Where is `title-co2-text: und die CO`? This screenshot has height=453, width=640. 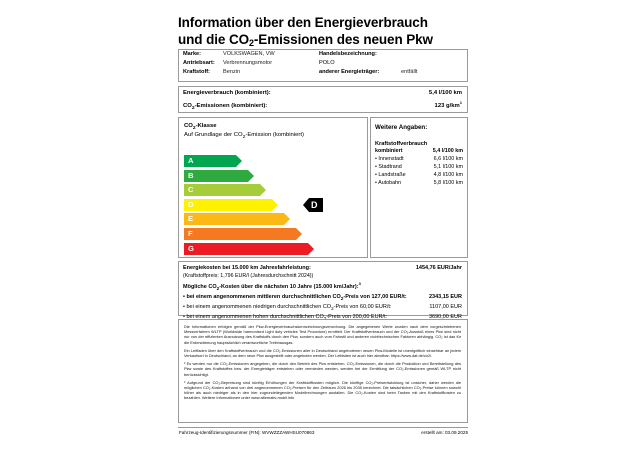 title-co2-text: und die CO is located at coordinates (213, 39).